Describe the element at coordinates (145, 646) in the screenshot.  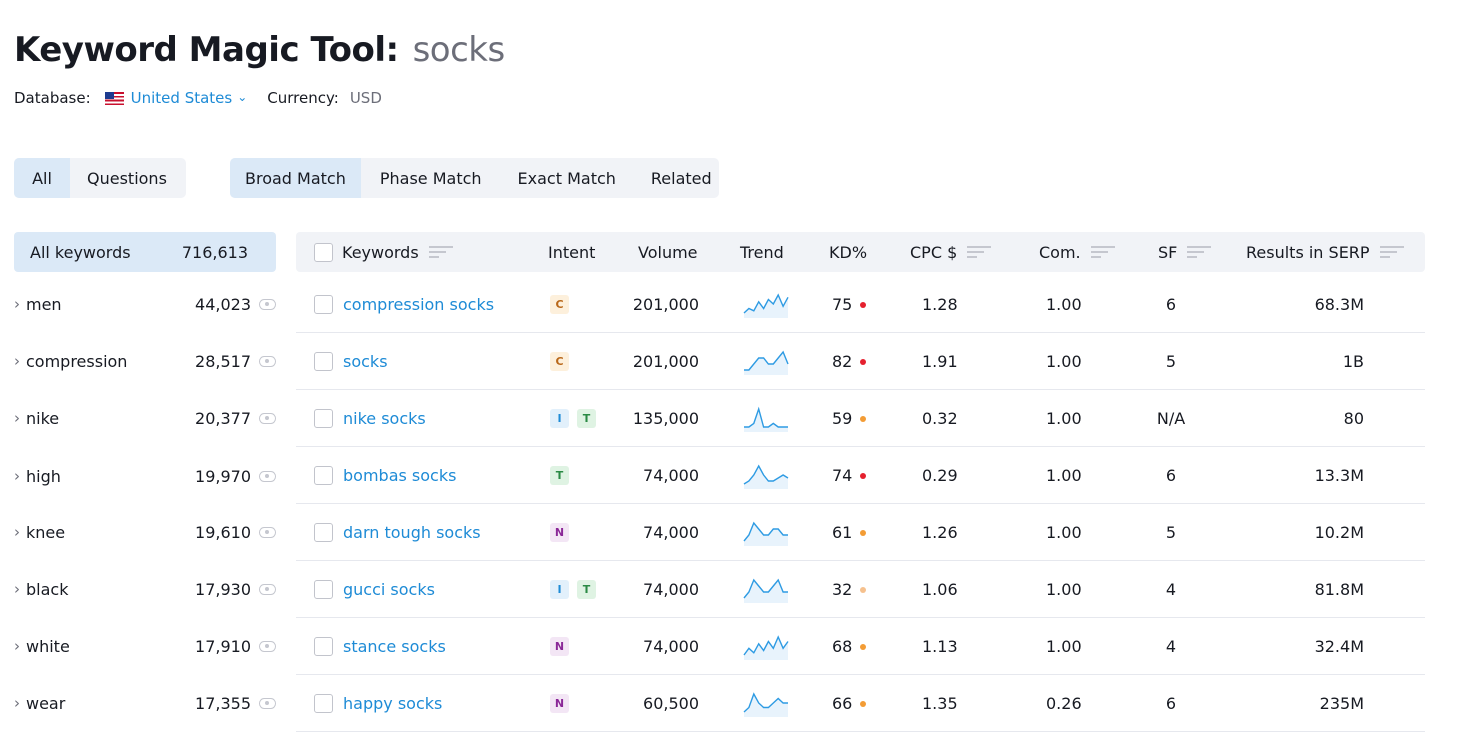
I see `keyword-group-white: › white 17,910` at that location.